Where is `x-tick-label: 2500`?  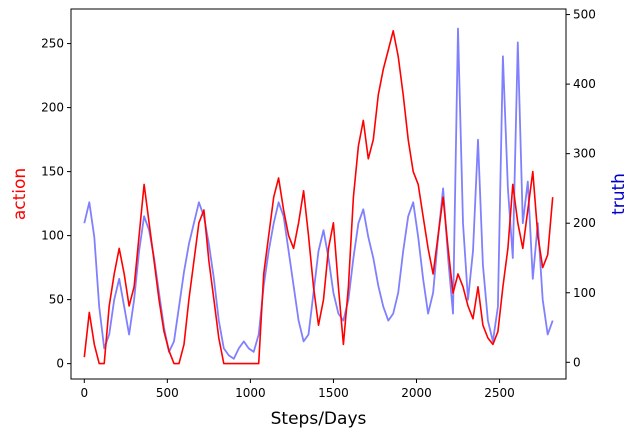
x-tick-label: 2500 is located at coordinates (499, 393).